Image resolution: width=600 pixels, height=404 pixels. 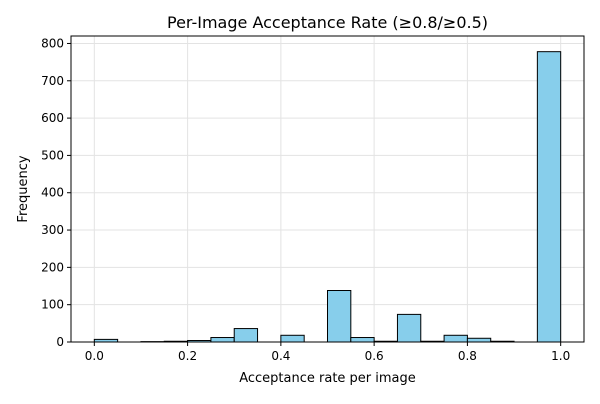 I want to click on y-tick-label: 400, so click(x=52, y=193).